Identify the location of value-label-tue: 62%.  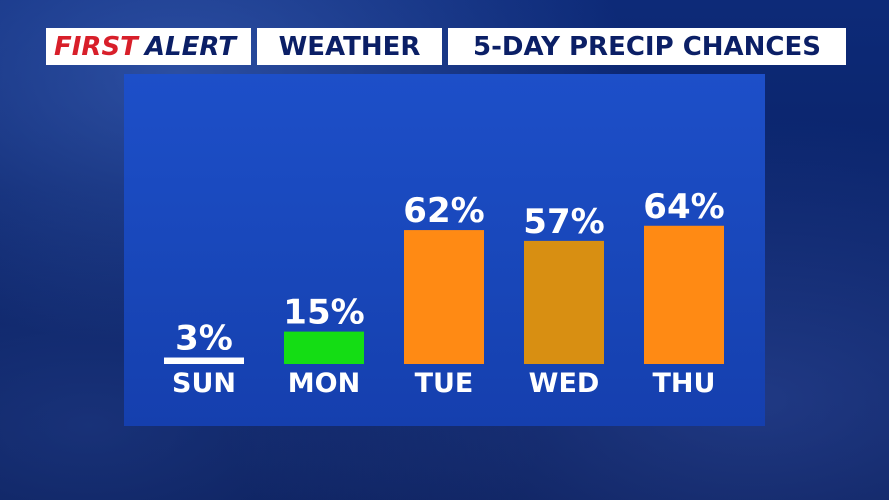
(443, 211).